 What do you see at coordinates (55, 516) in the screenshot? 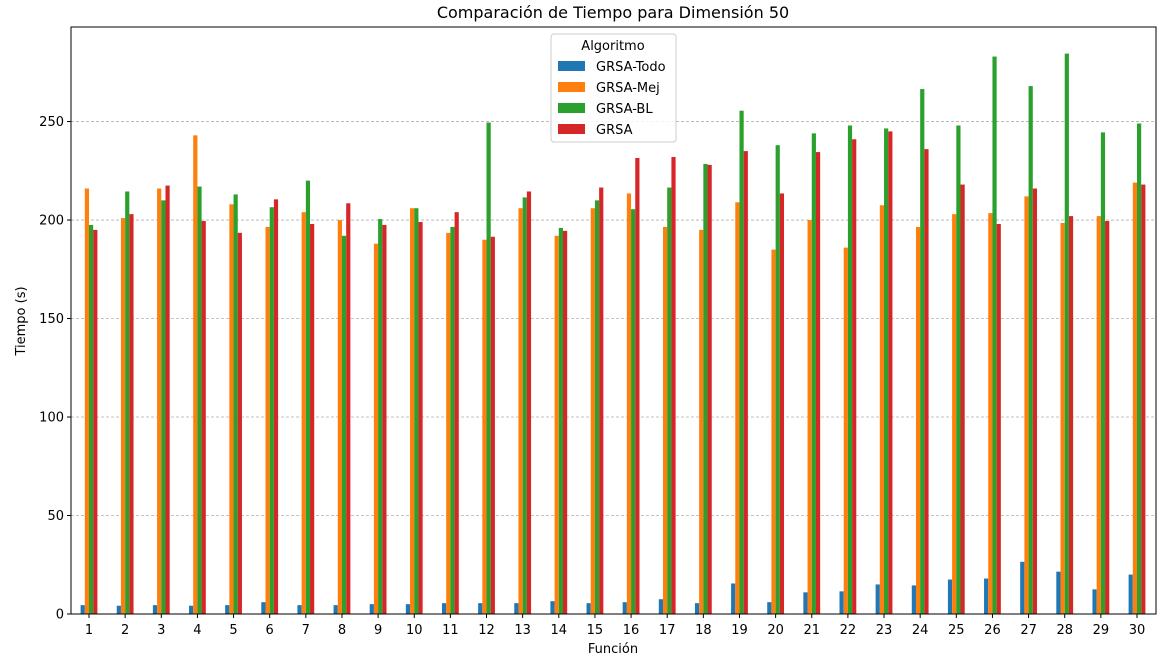
I see `y-tick-label: 50` at bounding box center [55, 516].